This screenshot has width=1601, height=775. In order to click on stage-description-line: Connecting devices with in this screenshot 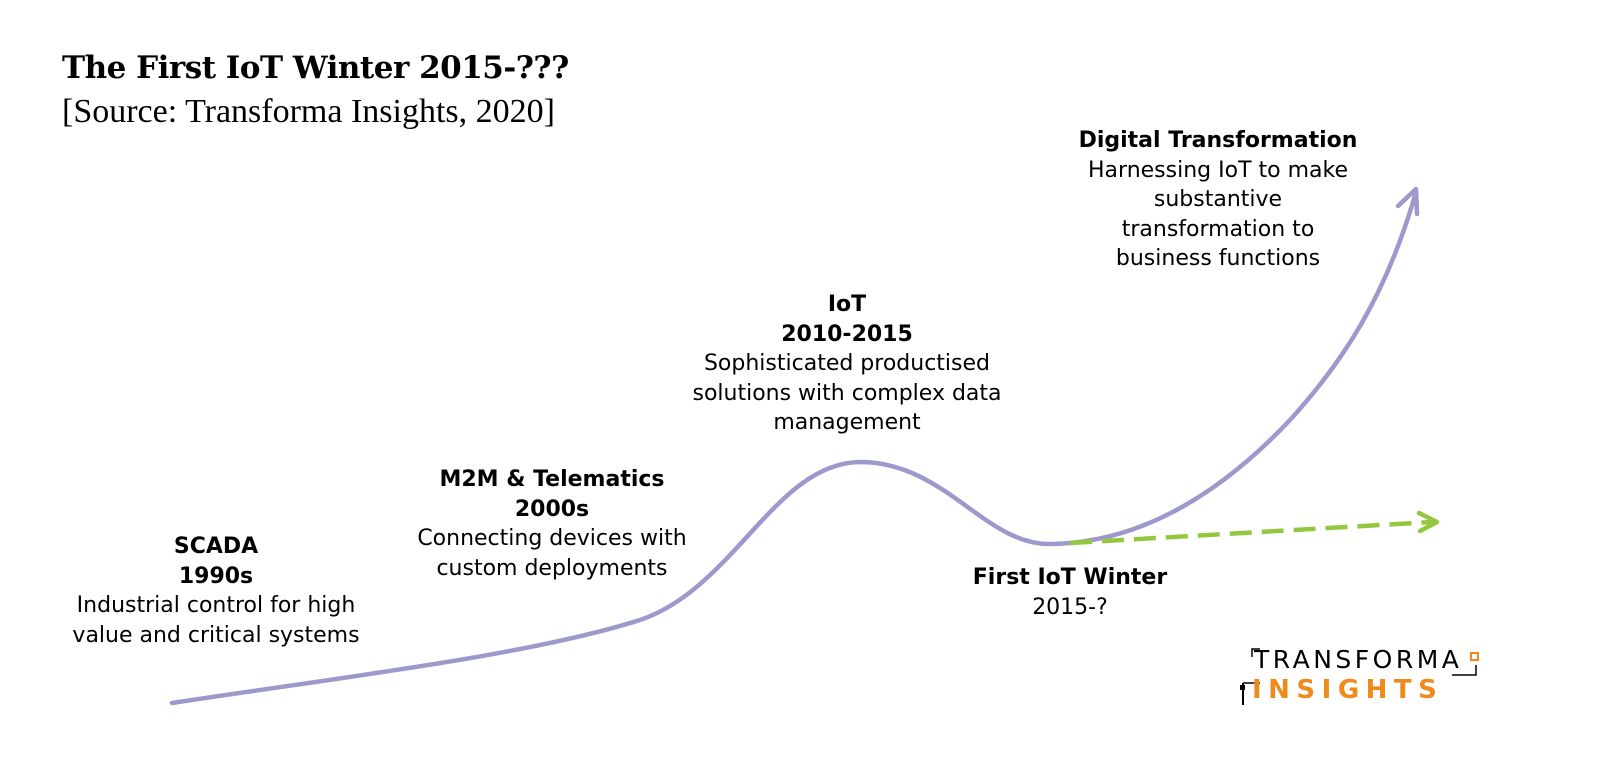, I will do `click(552, 538)`.